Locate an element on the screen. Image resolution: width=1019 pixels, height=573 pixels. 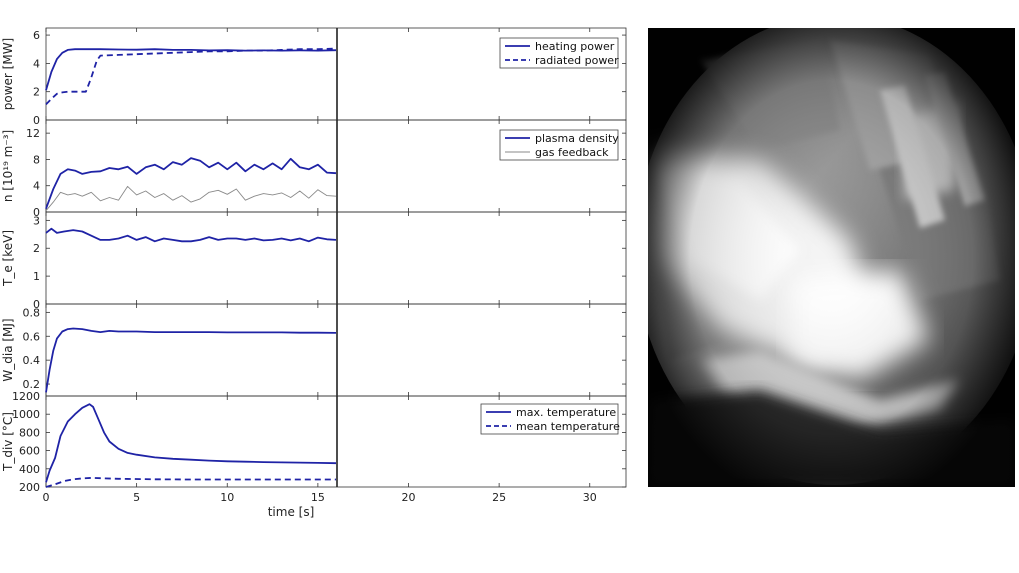
x-tick-label: 0 is located at coordinates (46, 497).